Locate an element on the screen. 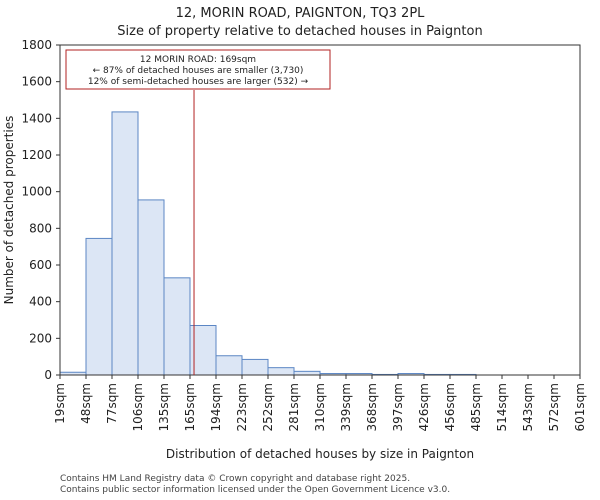 This screenshot has height=500, width=600. x-tick-label: 543sqm is located at coordinates (528, 407).